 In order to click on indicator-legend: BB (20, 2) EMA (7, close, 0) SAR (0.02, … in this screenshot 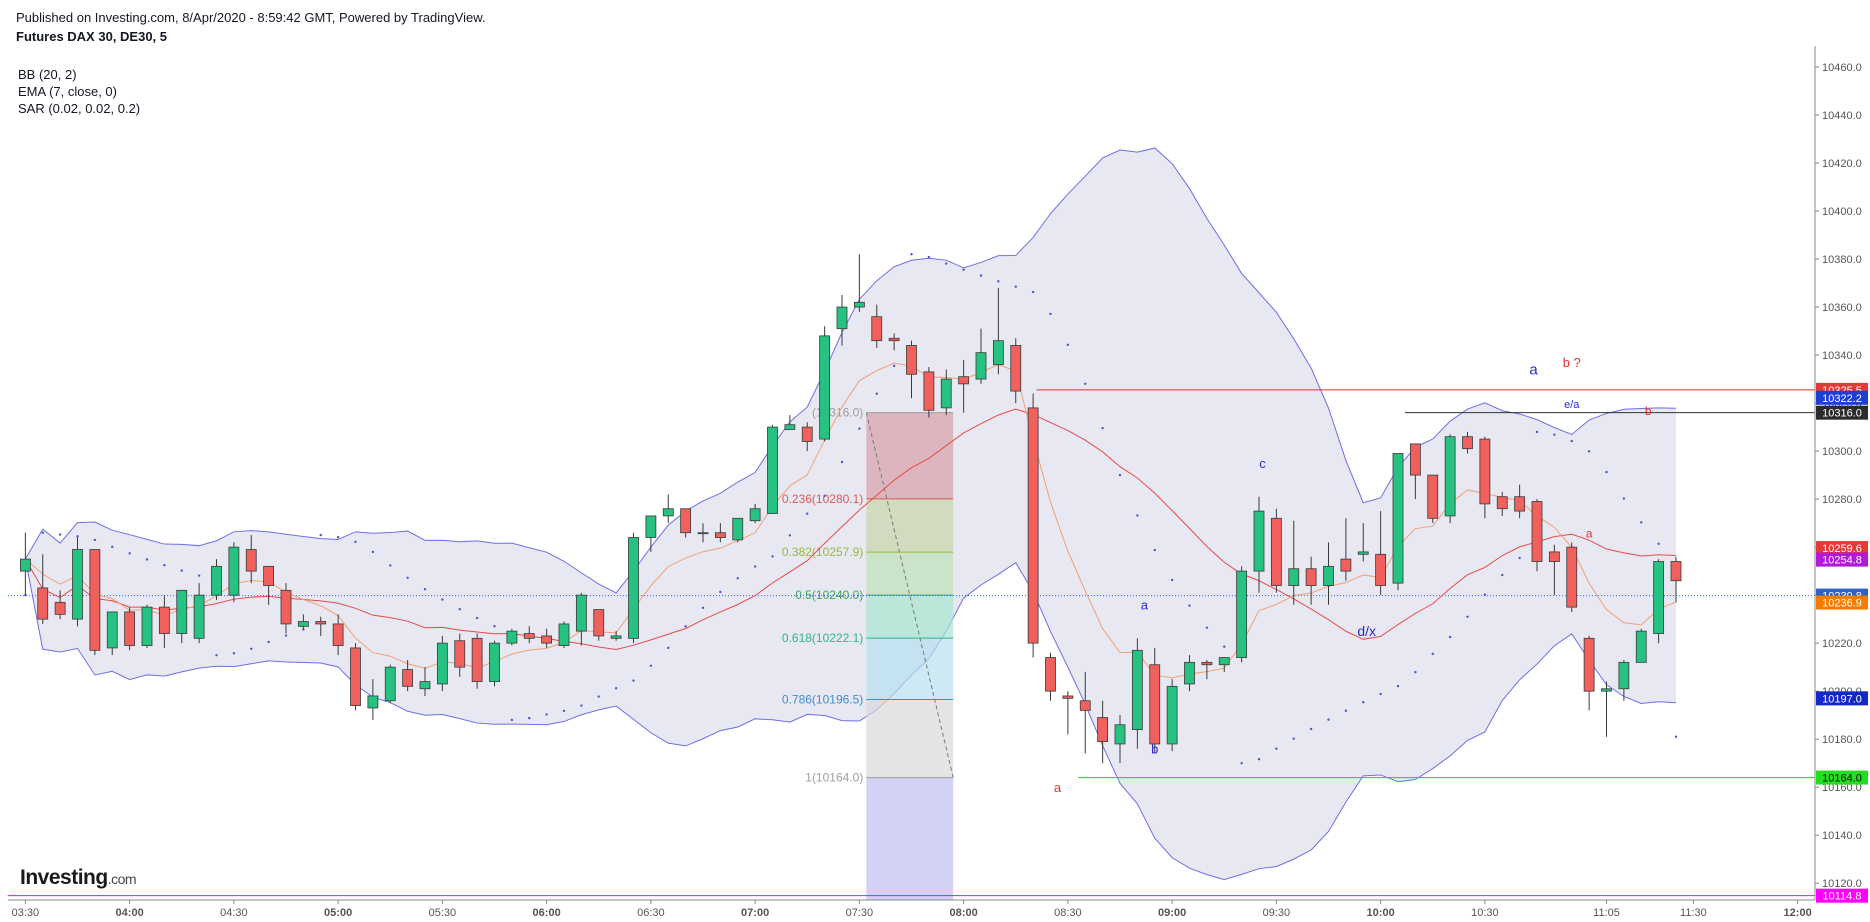, I will do `click(79, 91)`.